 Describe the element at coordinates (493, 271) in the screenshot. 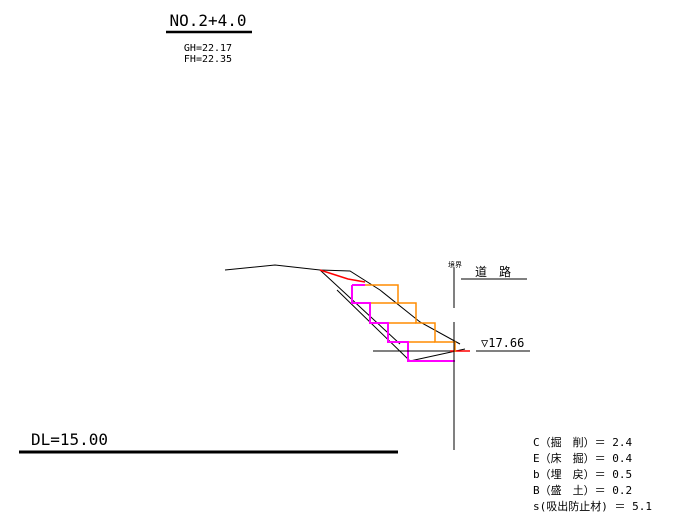

I see `road-label: 道 路` at that location.